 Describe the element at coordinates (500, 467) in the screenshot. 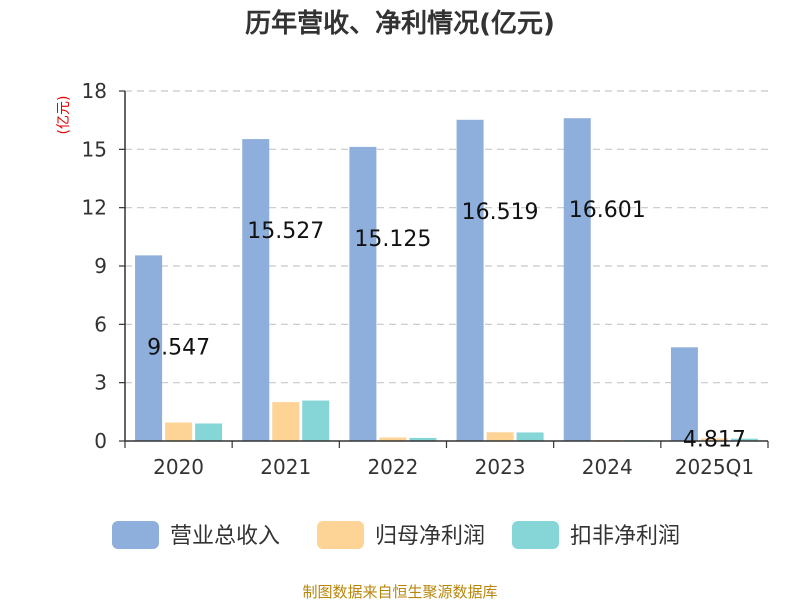

I see `x-tick-label: 2023` at that location.